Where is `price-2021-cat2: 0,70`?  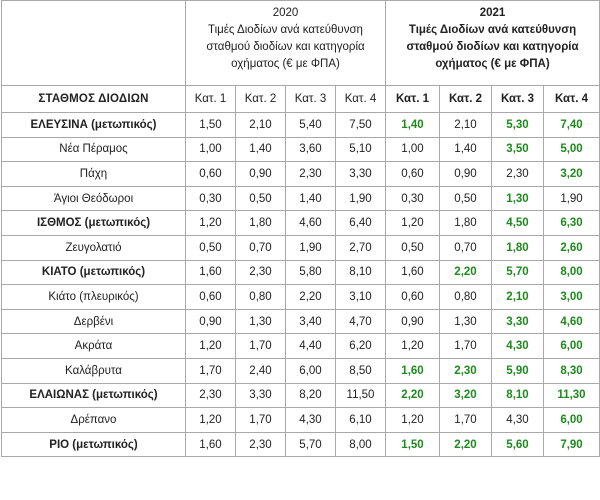 price-2021-cat2: 0,70 is located at coordinates (465, 247).